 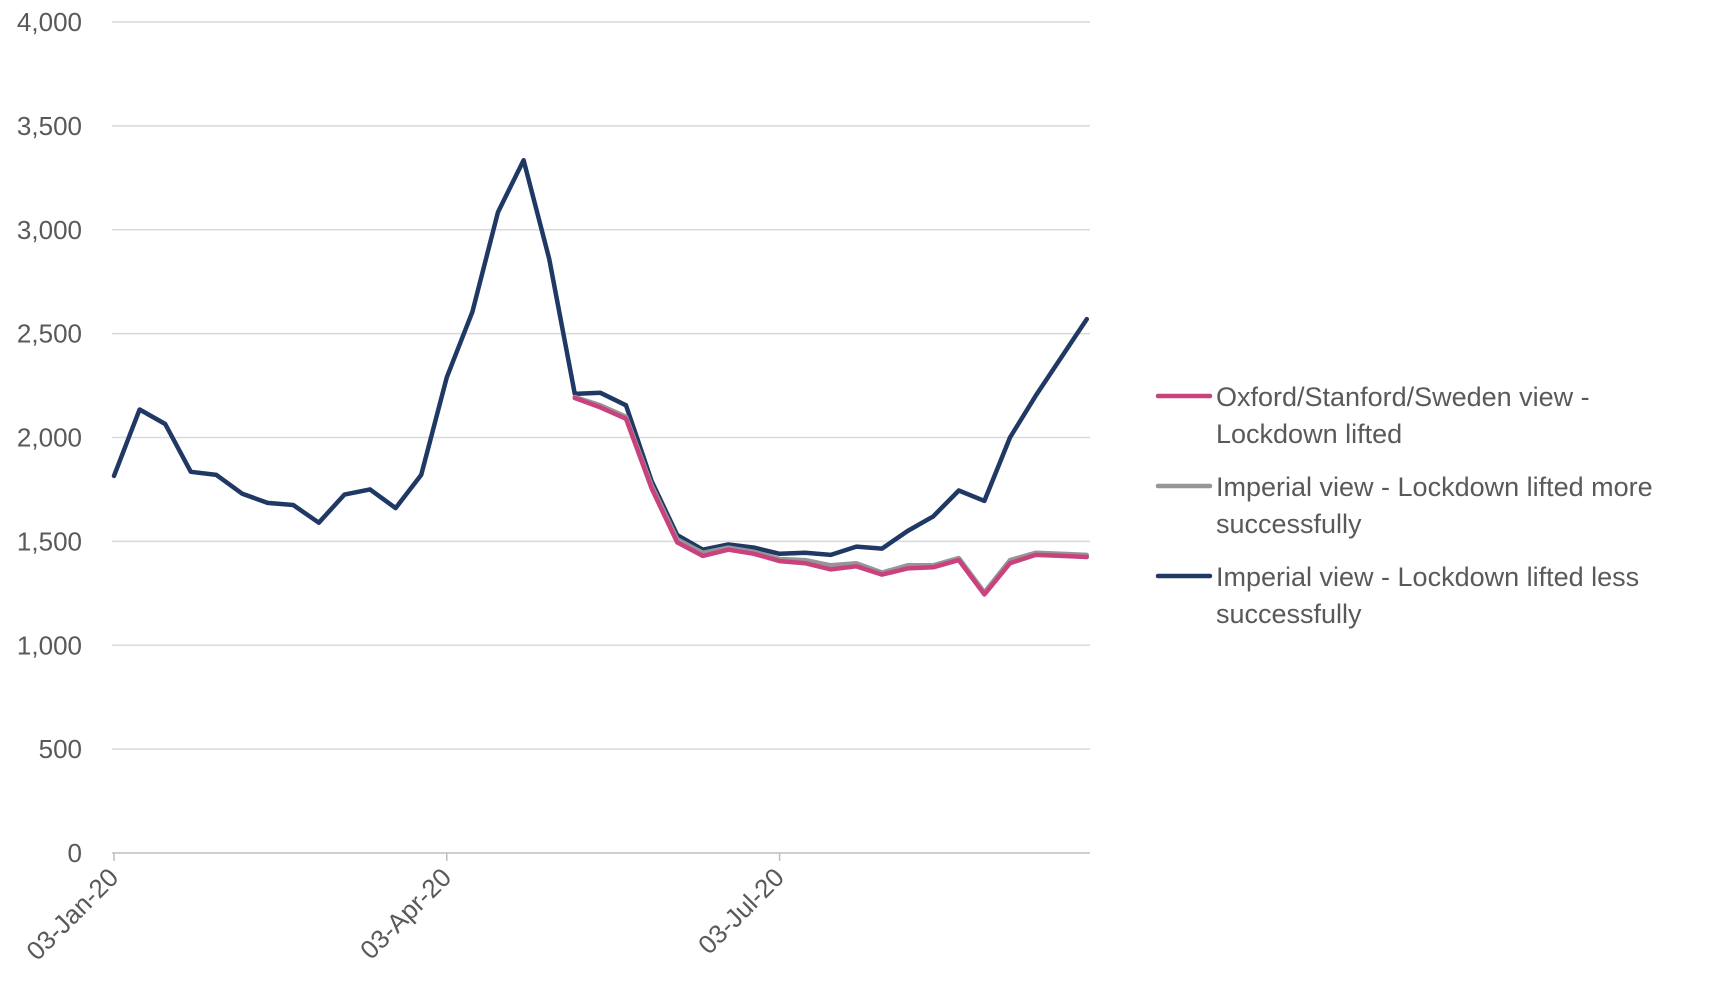 I want to click on y-axis-tick-labels: 0 500 1,000 1,500 2,000 2,500 3,000 3,500 4,000, so click(x=49, y=437).